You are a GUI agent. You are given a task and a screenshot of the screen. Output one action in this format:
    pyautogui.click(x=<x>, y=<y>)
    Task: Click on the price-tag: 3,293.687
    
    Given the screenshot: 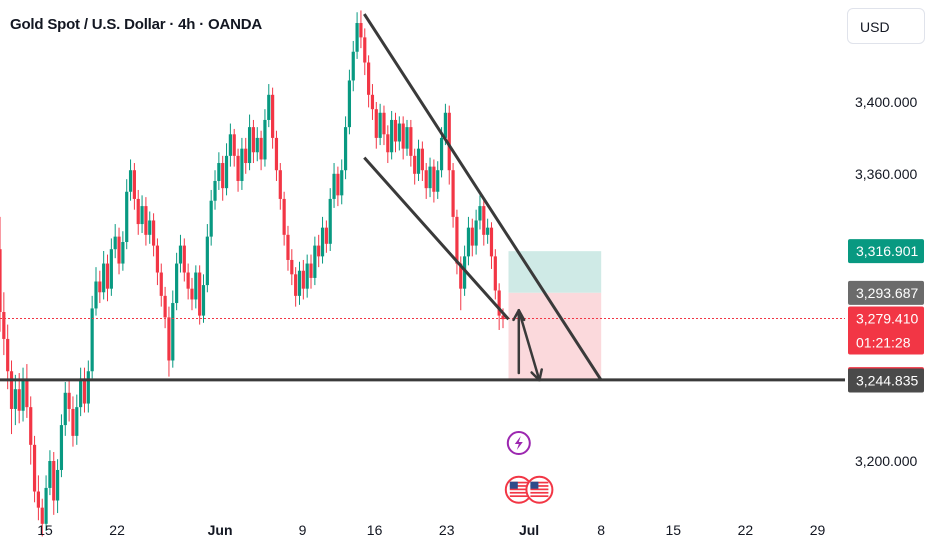 What is the action you would take?
    pyautogui.click(x=886, y=292)
    